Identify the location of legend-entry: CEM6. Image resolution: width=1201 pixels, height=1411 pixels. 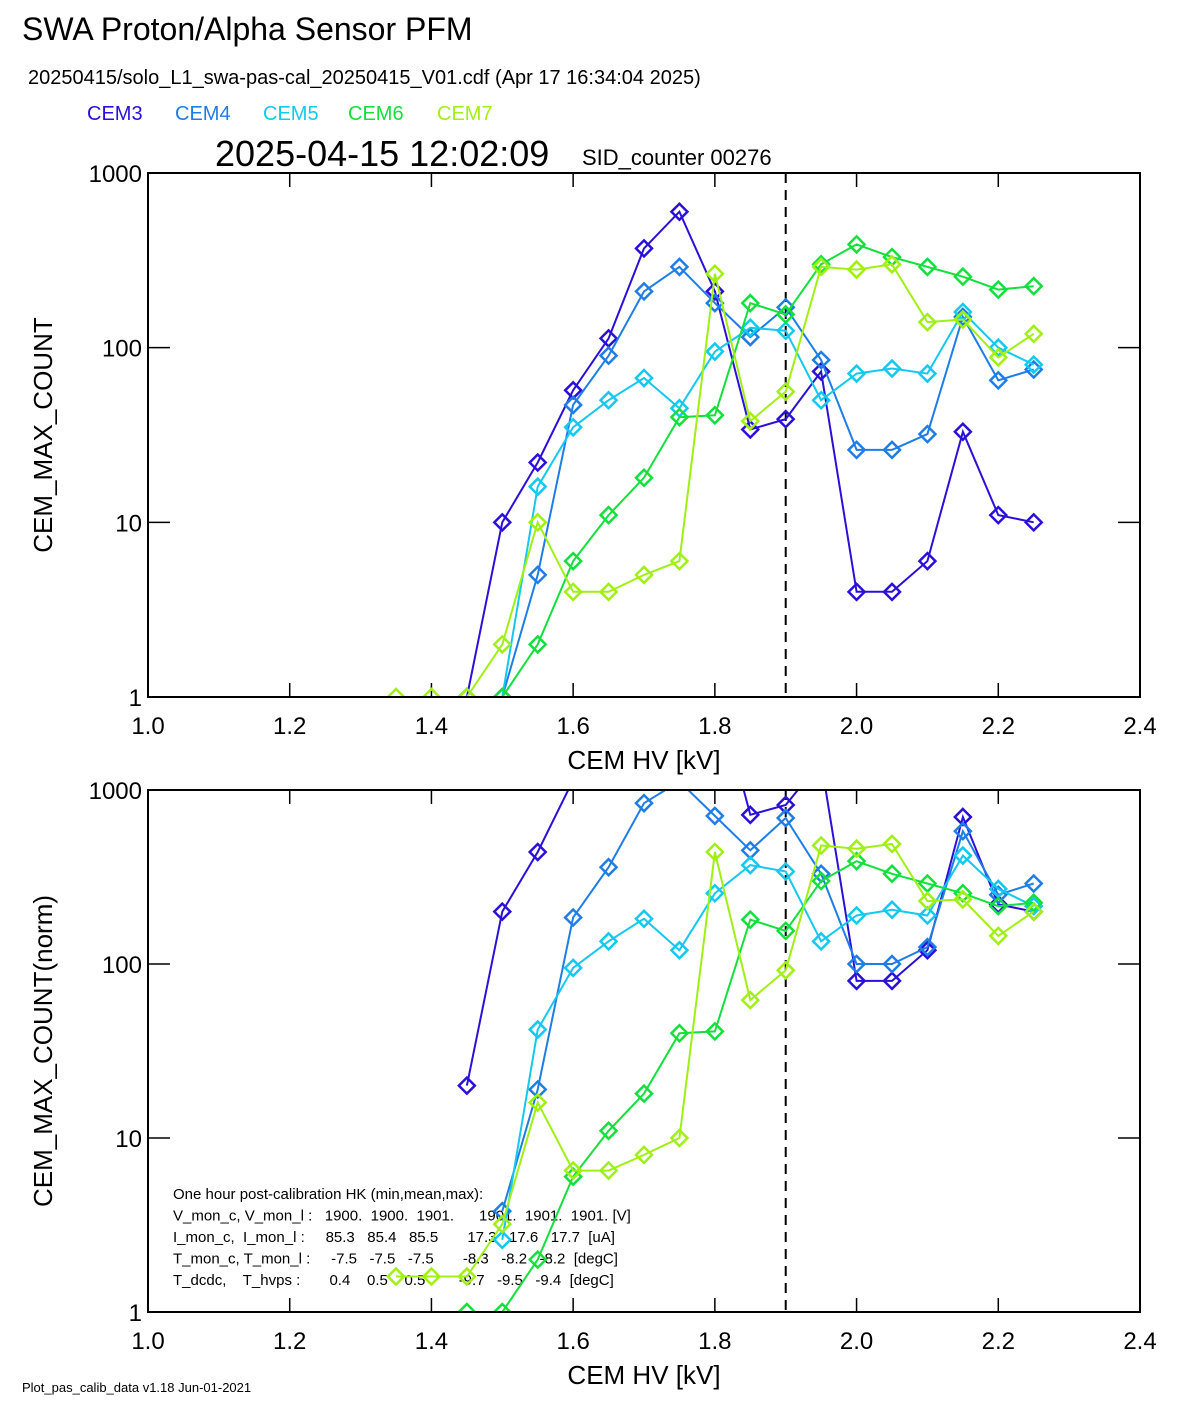
(376, 114).